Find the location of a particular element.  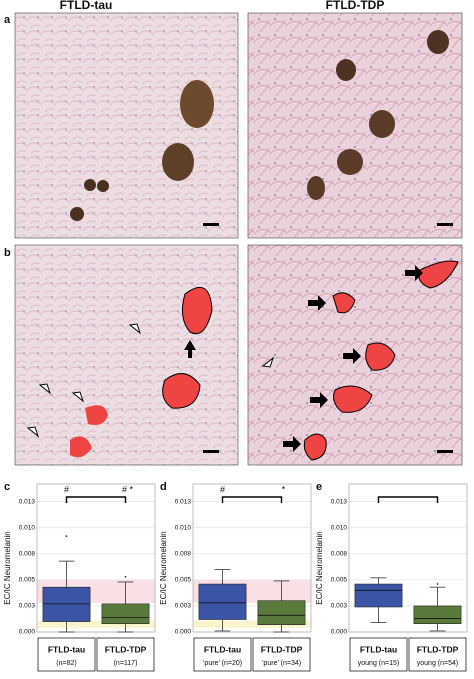

x-tick-sublabel: ‘pure’ (n=34) is located at coordinates (281, 663).